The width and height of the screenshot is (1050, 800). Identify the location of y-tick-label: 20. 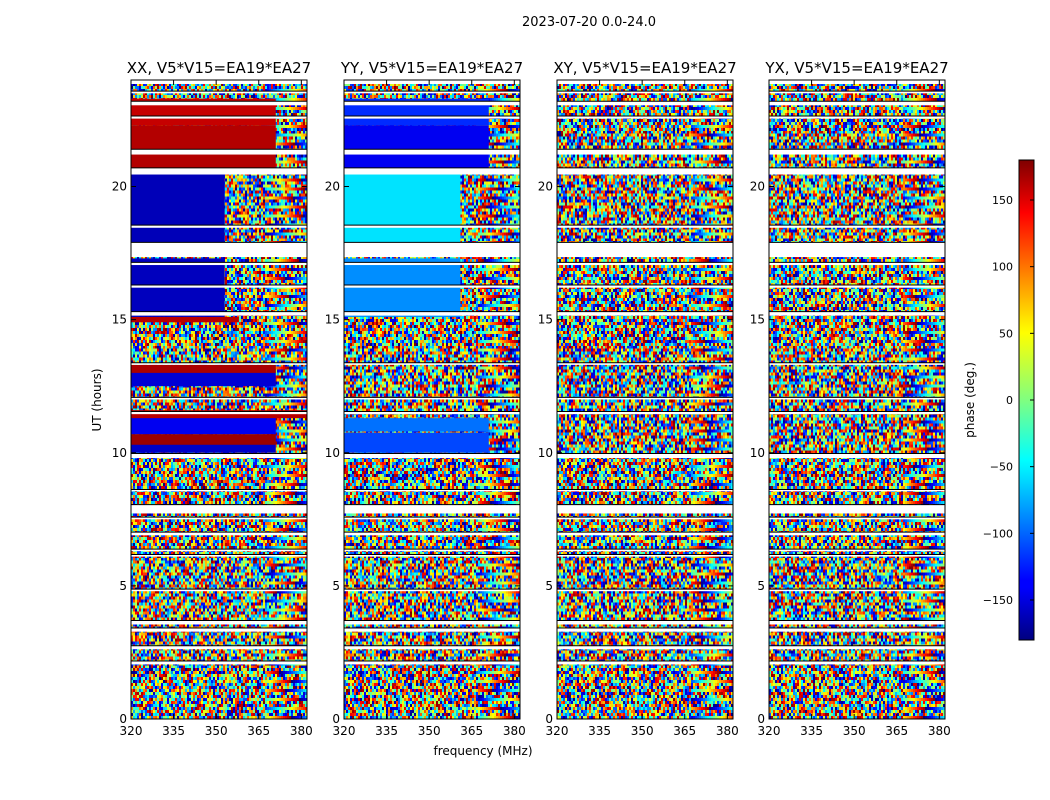
(545, 187).